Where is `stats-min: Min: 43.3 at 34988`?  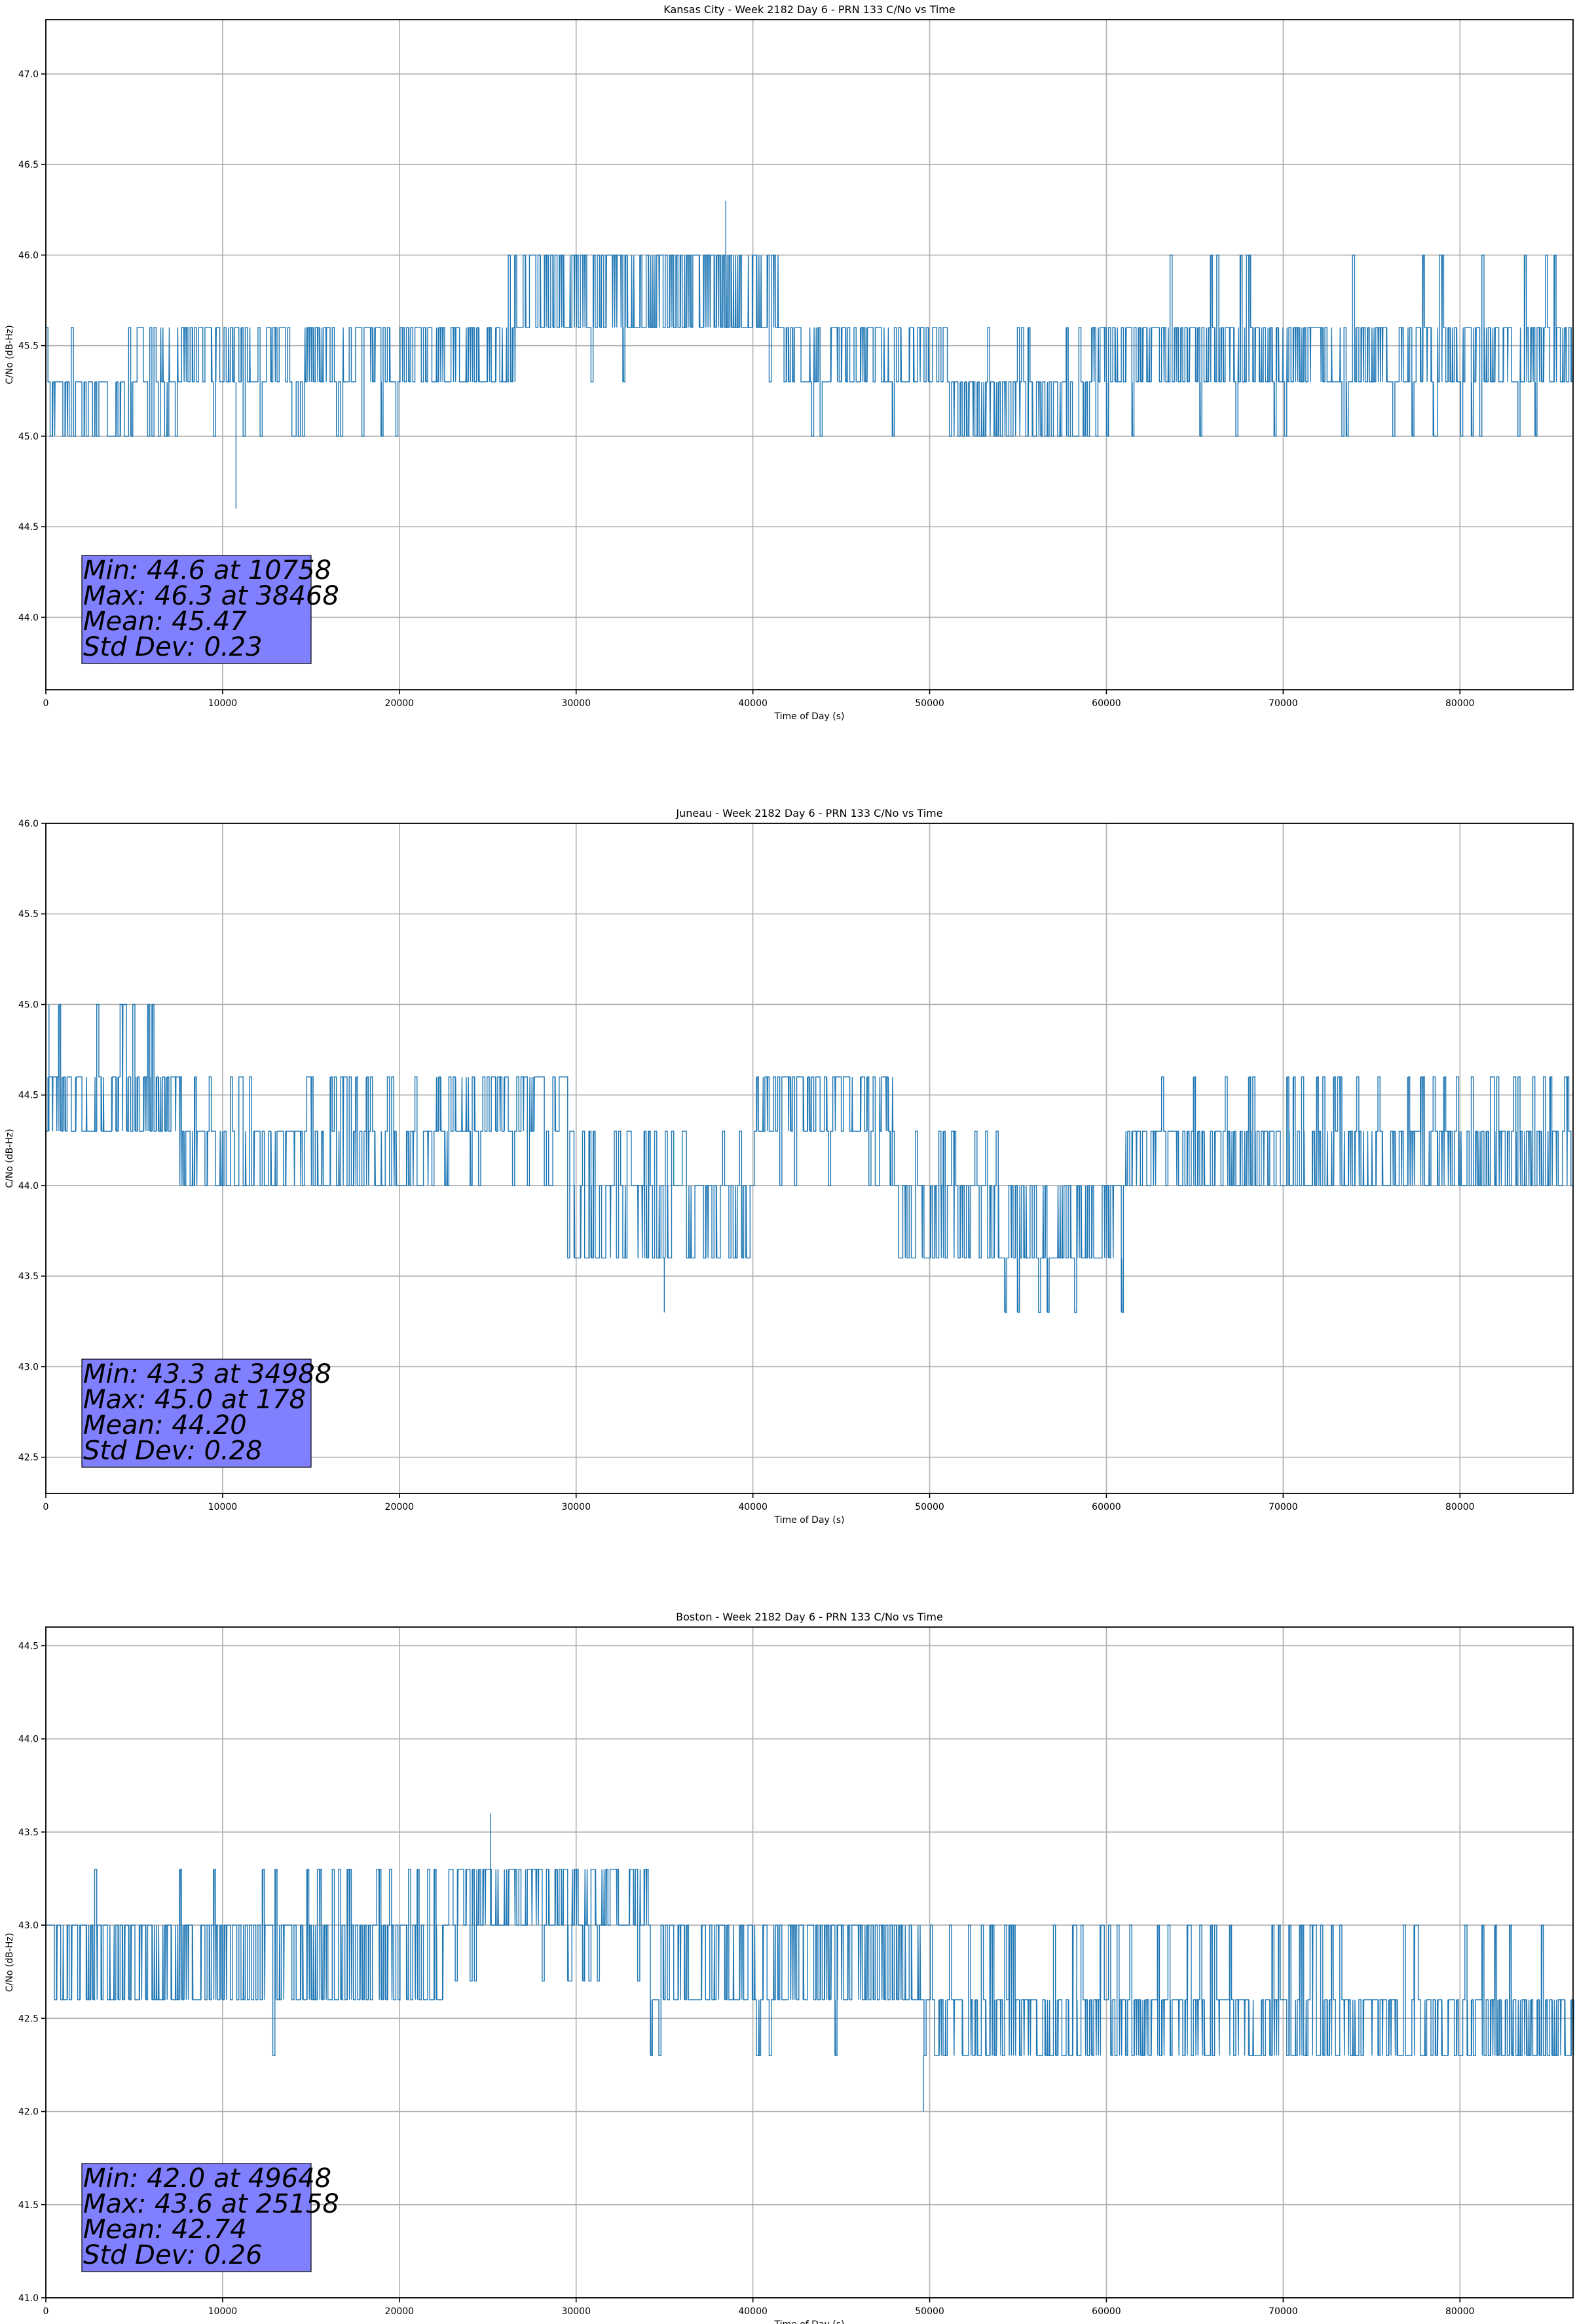
stats-min: Min: 43.3 at 34988 is located at coordinates (207, 1374).